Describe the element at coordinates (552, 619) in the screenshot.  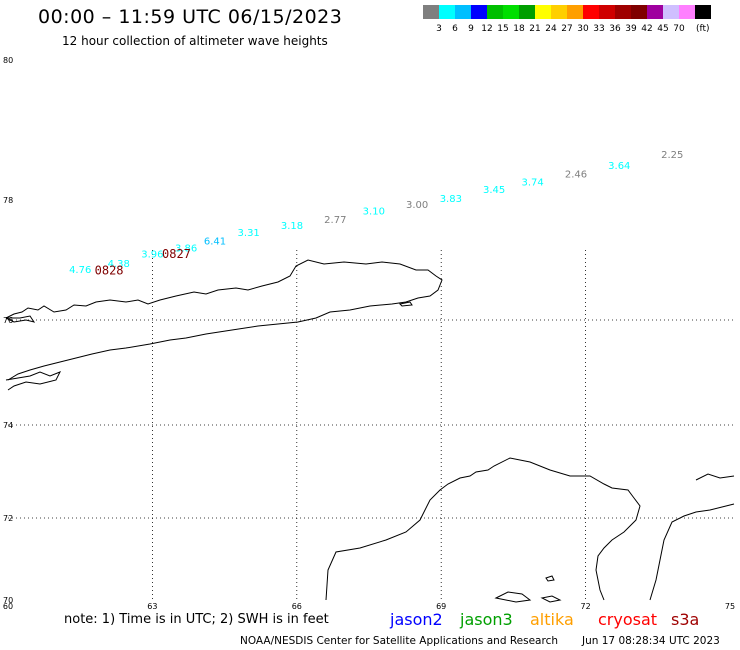
I see `satellite-name-altika: altika` at that location.